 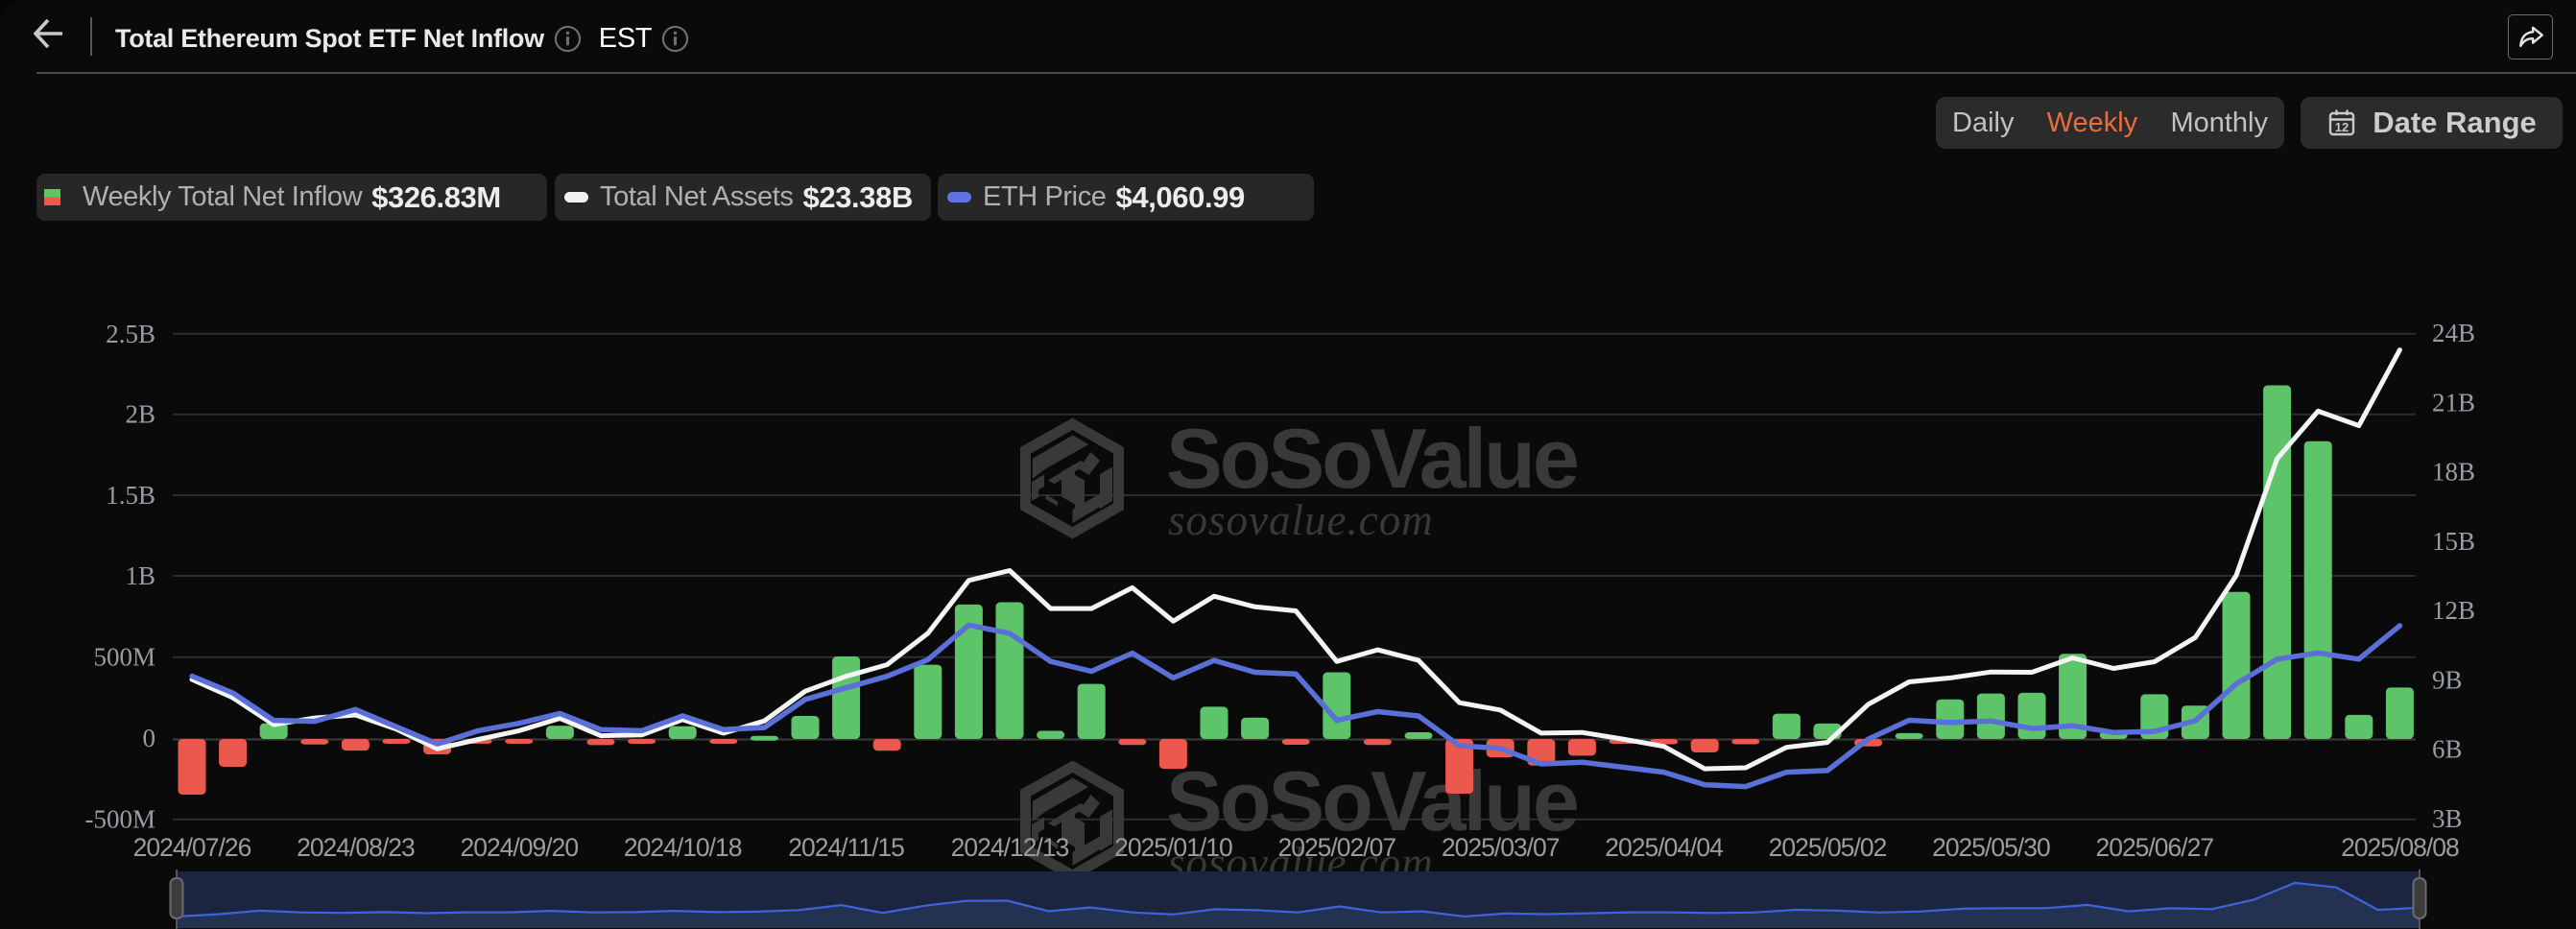 I want to click on svg-text: 2B, so click(x=140, y=414).